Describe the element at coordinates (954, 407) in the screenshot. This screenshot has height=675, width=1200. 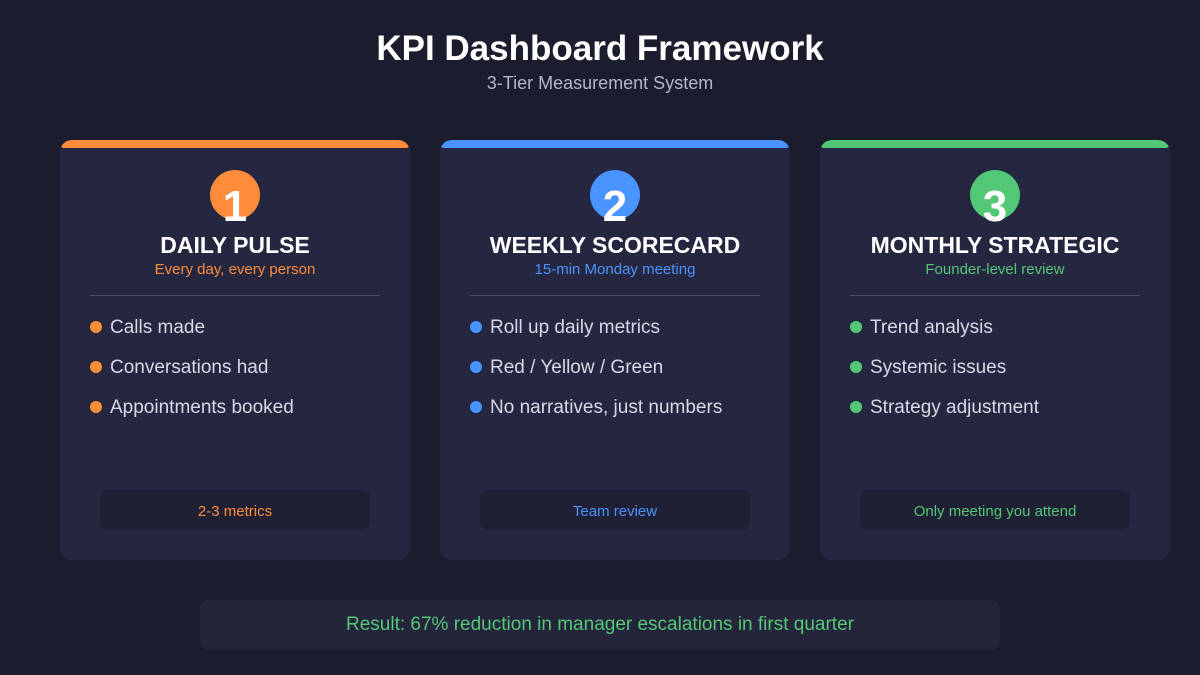
I see `list-item-label: Strategy adjustment` at that location.